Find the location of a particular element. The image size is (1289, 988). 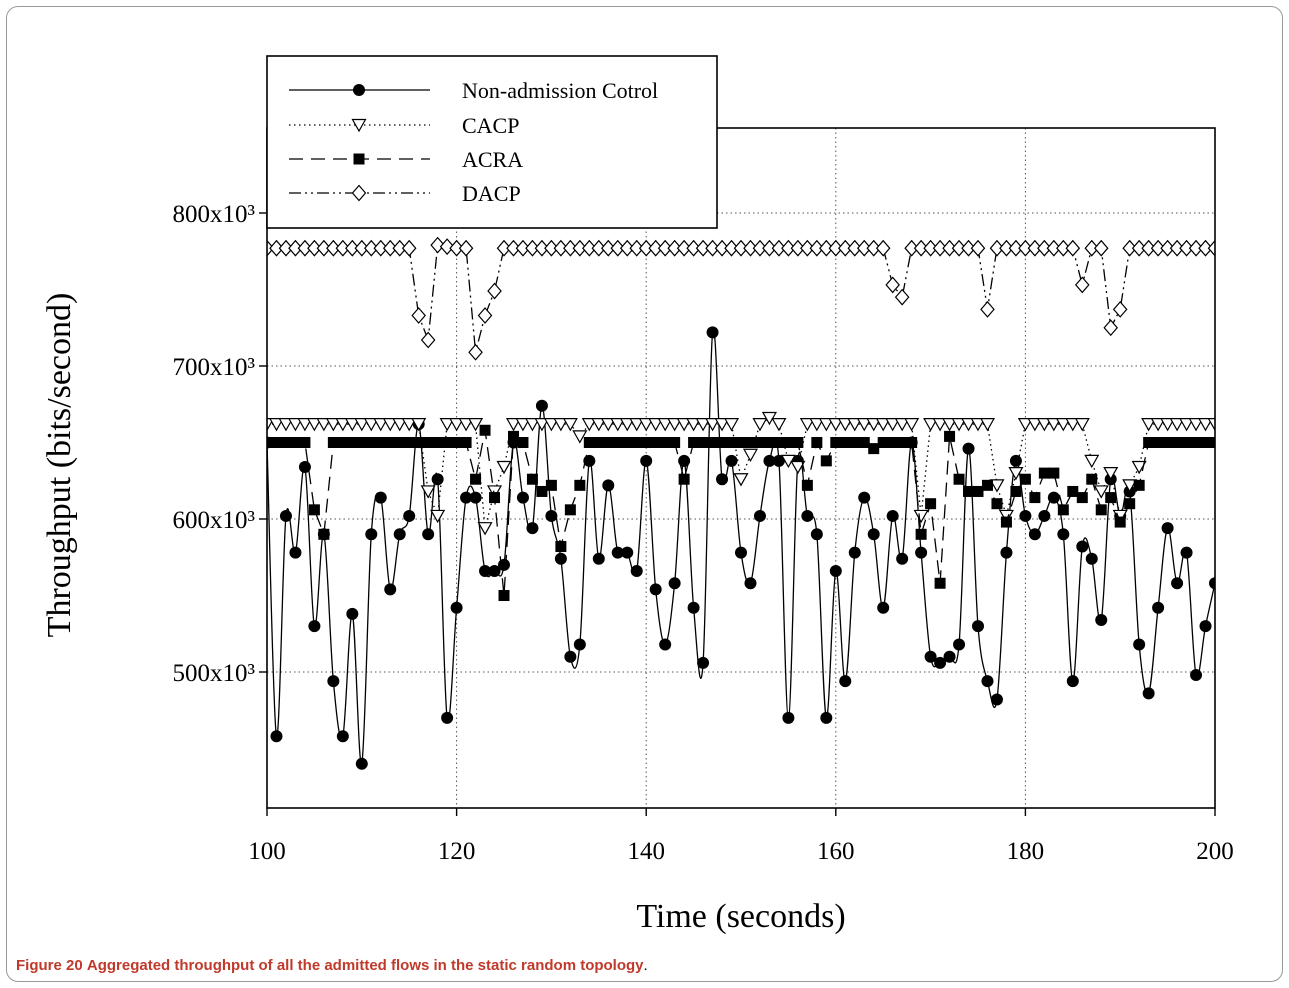

legend-item-cacp: CACP is located at coordinates (404, 125).